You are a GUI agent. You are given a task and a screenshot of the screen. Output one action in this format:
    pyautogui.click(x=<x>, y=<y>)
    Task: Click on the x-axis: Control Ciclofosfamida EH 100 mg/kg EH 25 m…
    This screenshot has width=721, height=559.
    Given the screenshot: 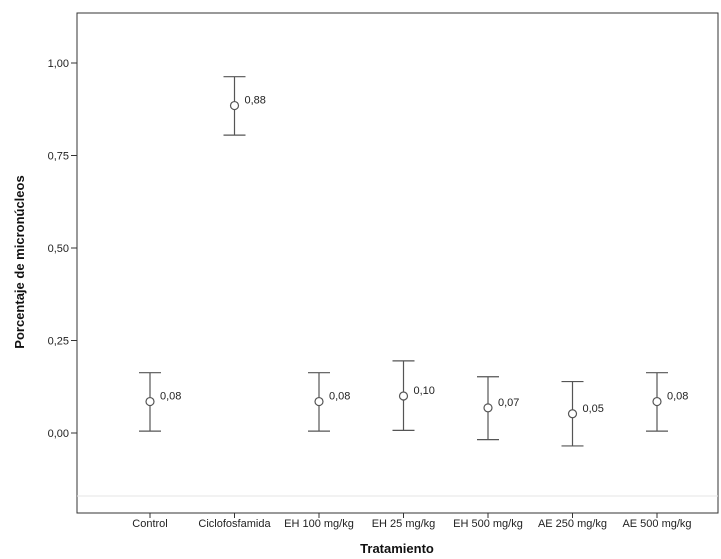 What is the action you would take?
    pyautogui.click(x=412, y=521)
    